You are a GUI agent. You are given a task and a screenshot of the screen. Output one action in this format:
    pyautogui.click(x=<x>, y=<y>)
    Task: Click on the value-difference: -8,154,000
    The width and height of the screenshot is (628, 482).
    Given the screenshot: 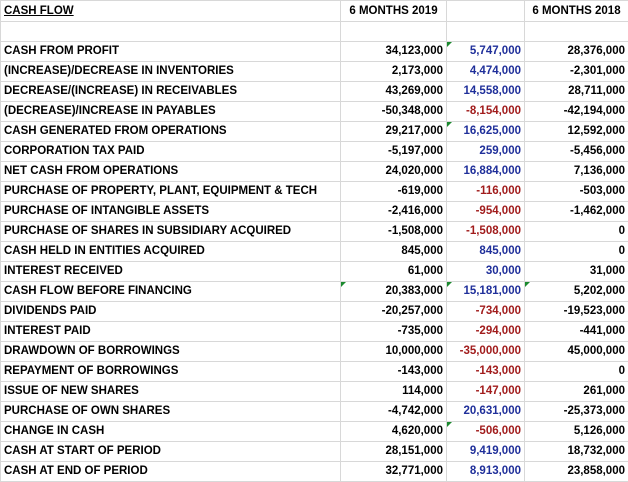 What is the action you would take?
    pyautogui.click(x=485, y=111)
    